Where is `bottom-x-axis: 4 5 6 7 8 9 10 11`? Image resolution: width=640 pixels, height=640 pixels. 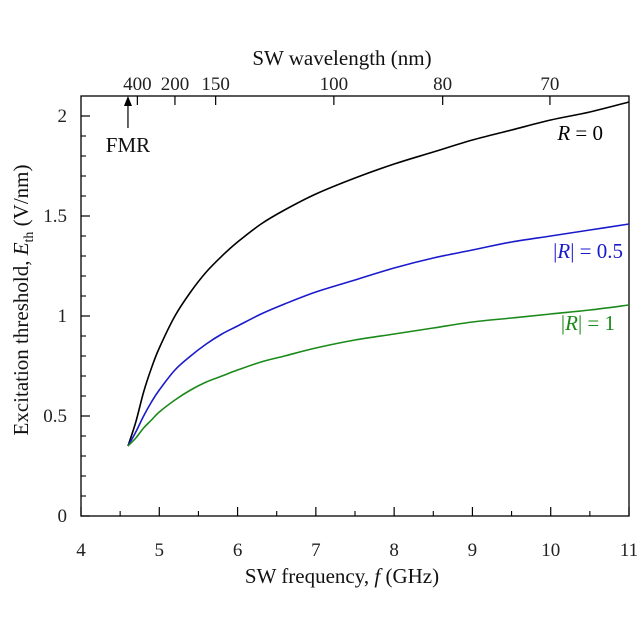 bottom-x-axis: 4 5 6 7 8 9 10 11 is located at coordinates (357, 534).